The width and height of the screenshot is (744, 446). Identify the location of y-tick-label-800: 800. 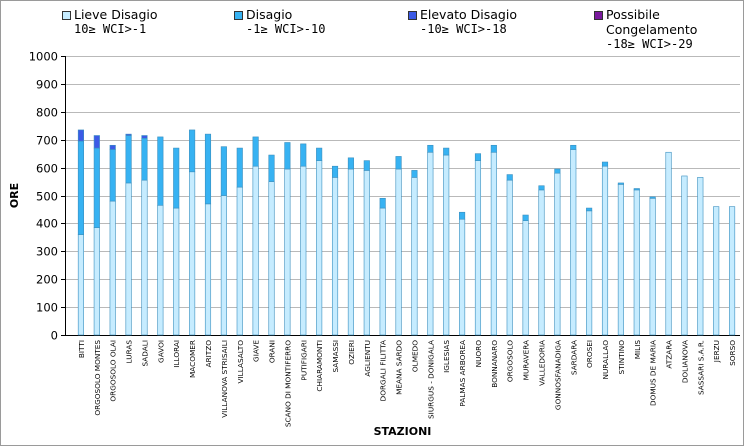
(47, 113).